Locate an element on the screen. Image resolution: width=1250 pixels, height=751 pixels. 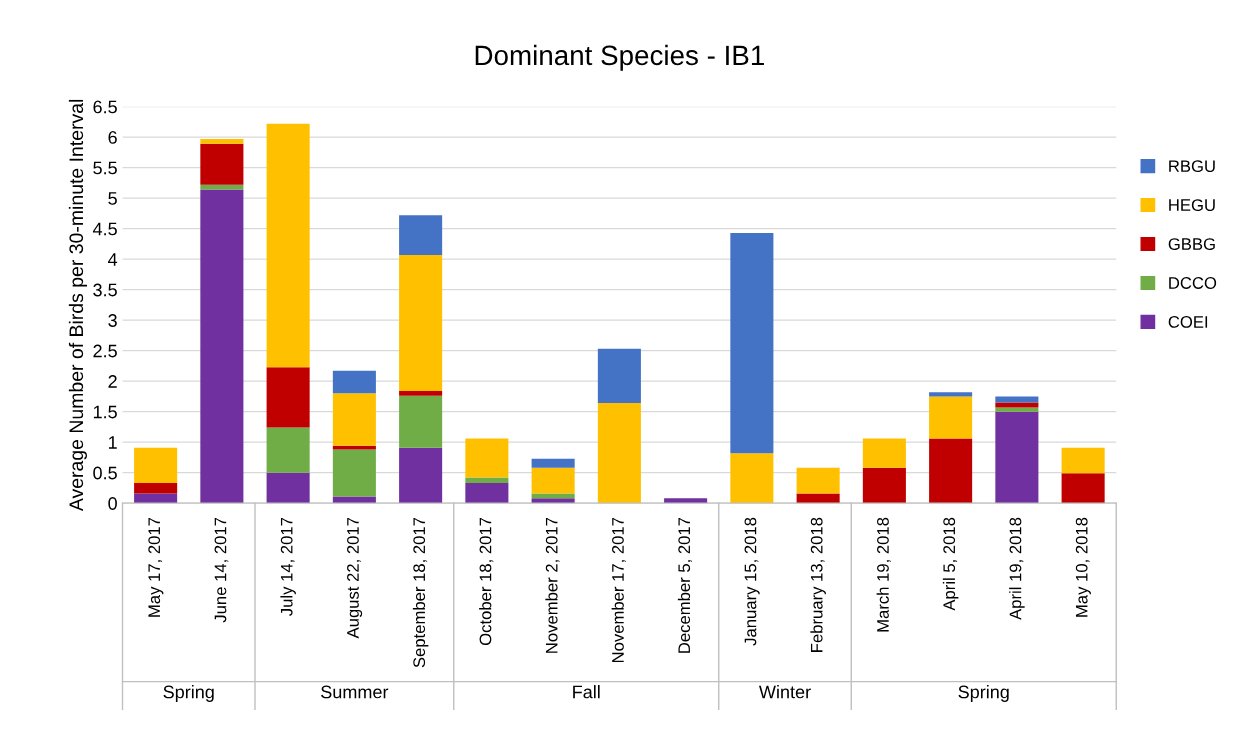
y-tick-label: 3 is located at coordinates (112, 320).